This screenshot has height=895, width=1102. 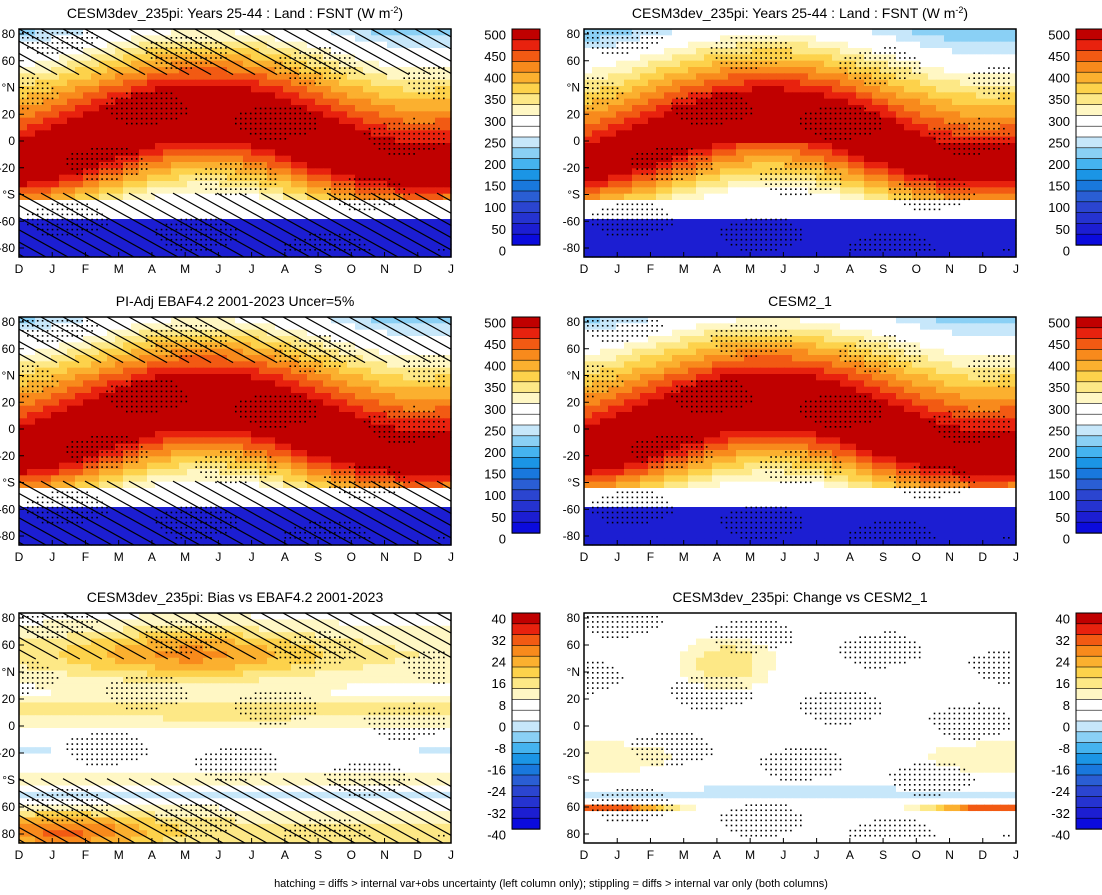 I want to click on hatch-line, so click(x=33, y=249).